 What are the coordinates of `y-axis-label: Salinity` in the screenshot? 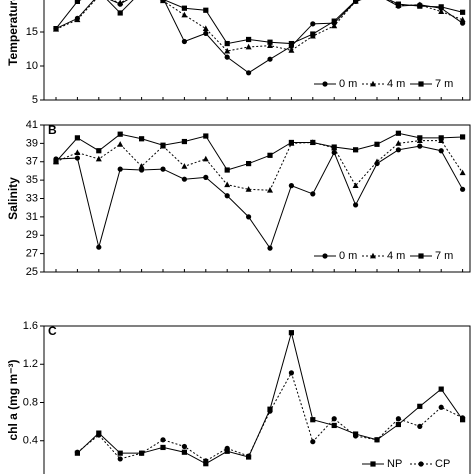 It's located at (13, 198).